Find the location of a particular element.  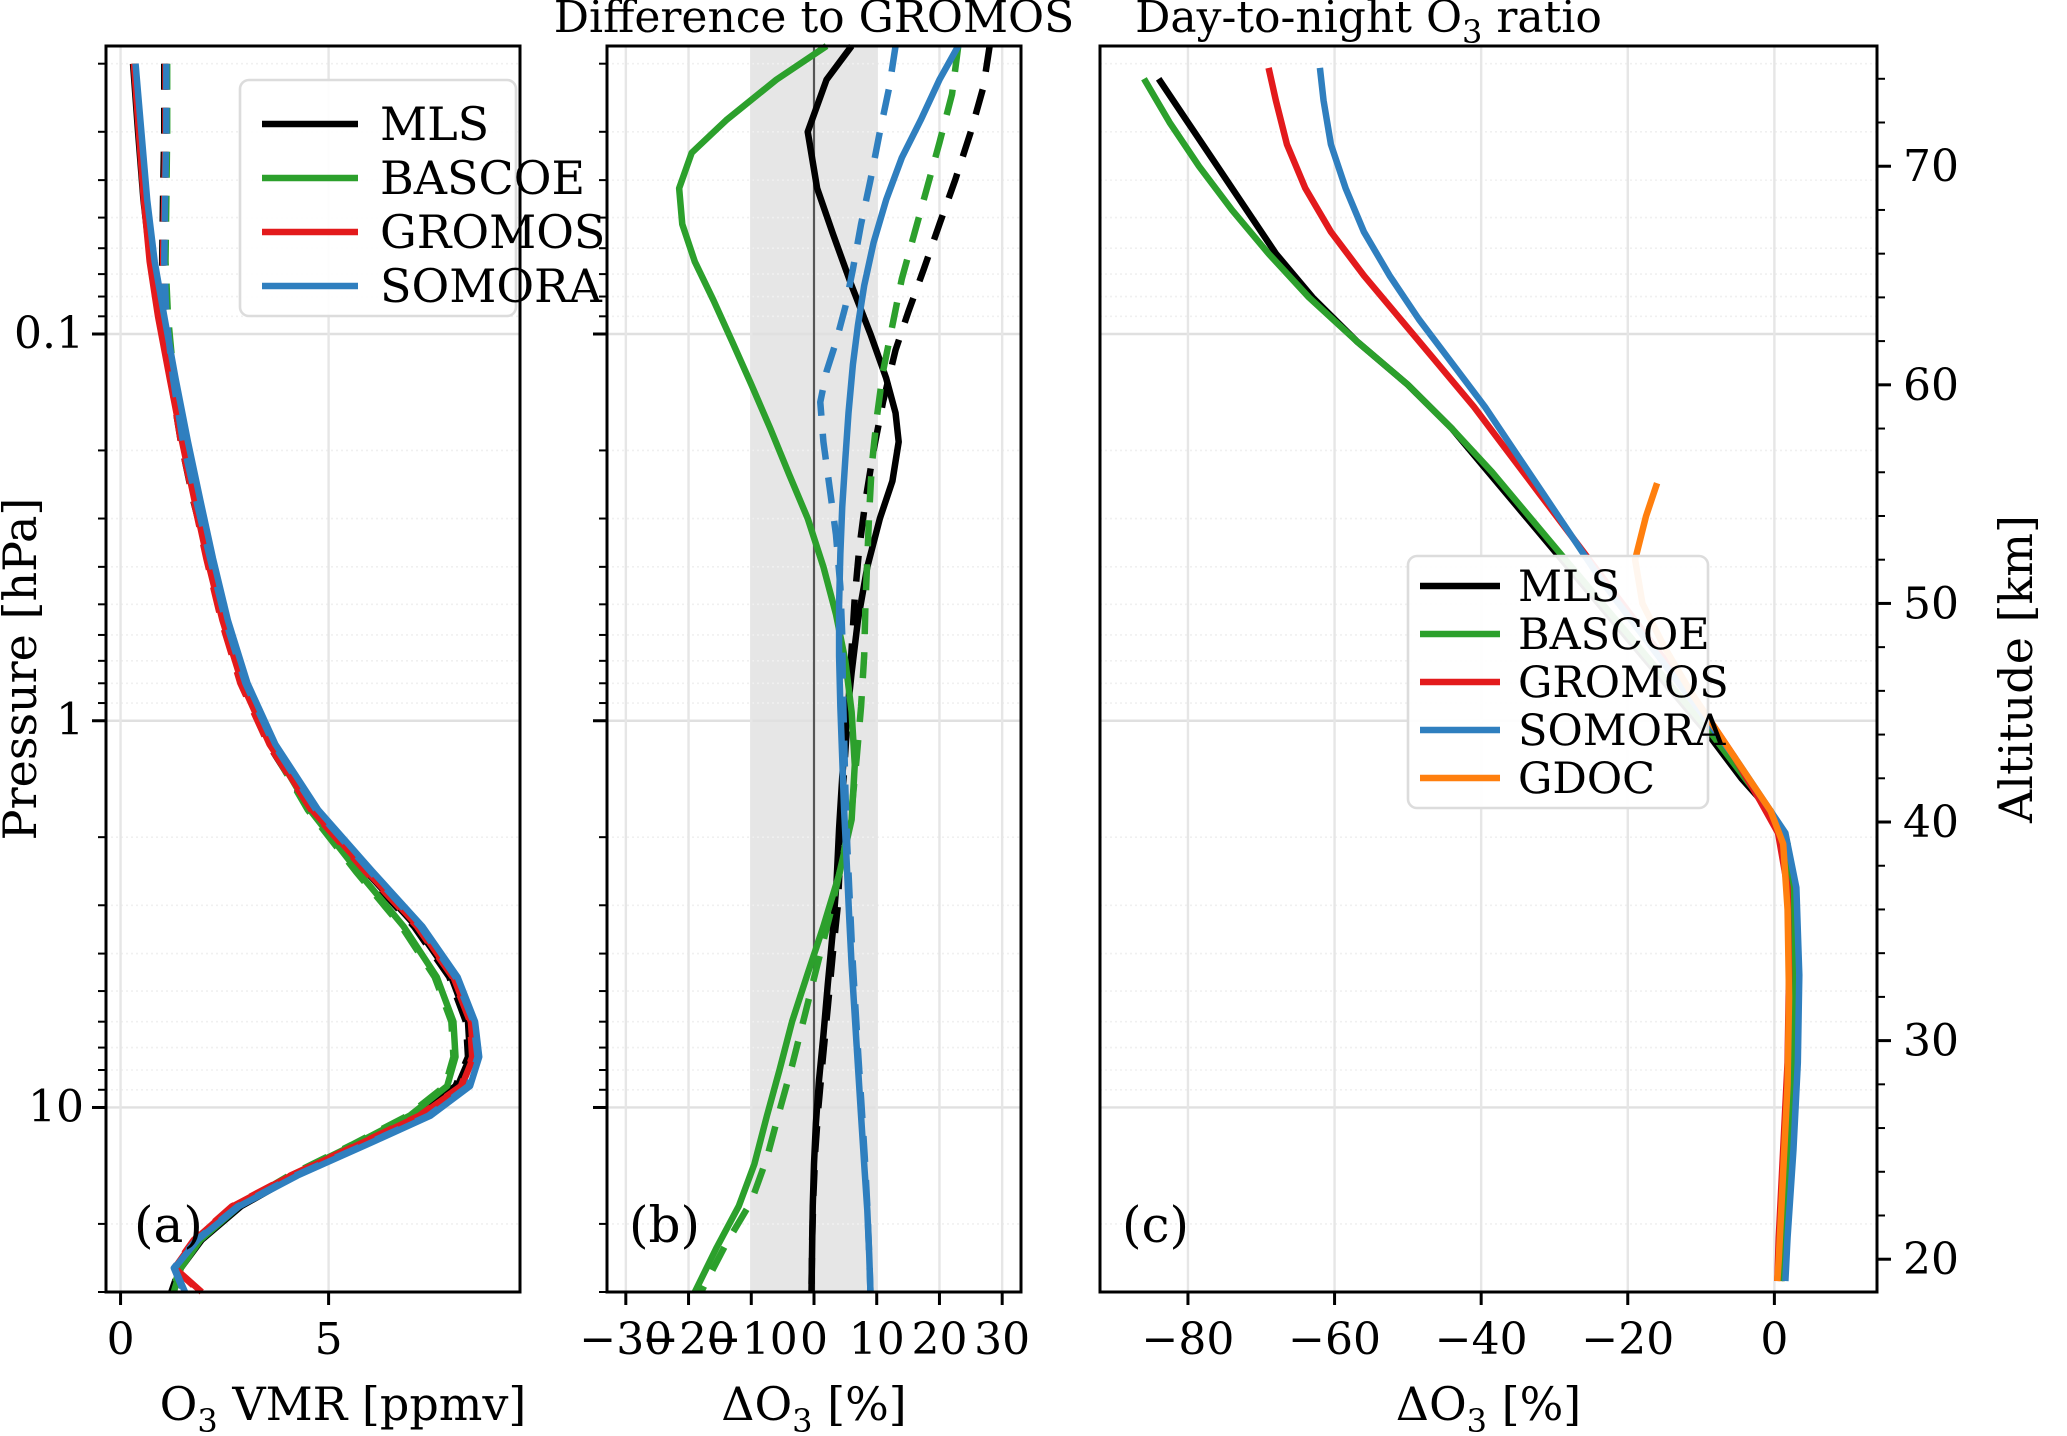

altitude-tick-label: 60 is located at coordinates (1931, 385).